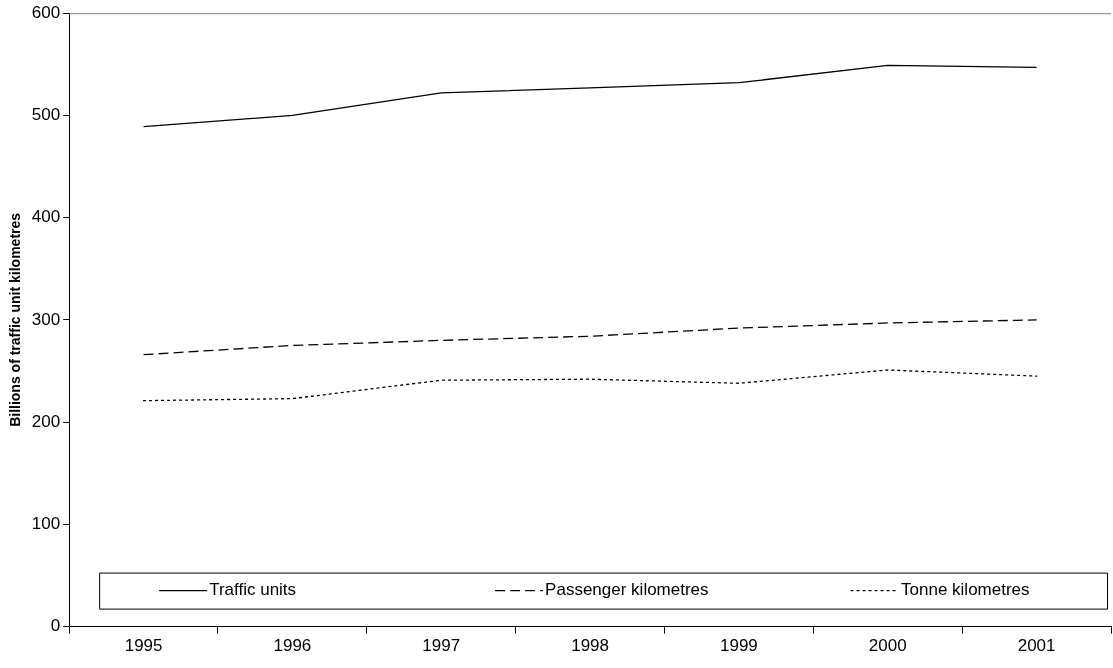 This screenshot has width=1113, height=668. I want to click on y-axis-title: Billions of traffic unit kilometres, so click(15, 319).